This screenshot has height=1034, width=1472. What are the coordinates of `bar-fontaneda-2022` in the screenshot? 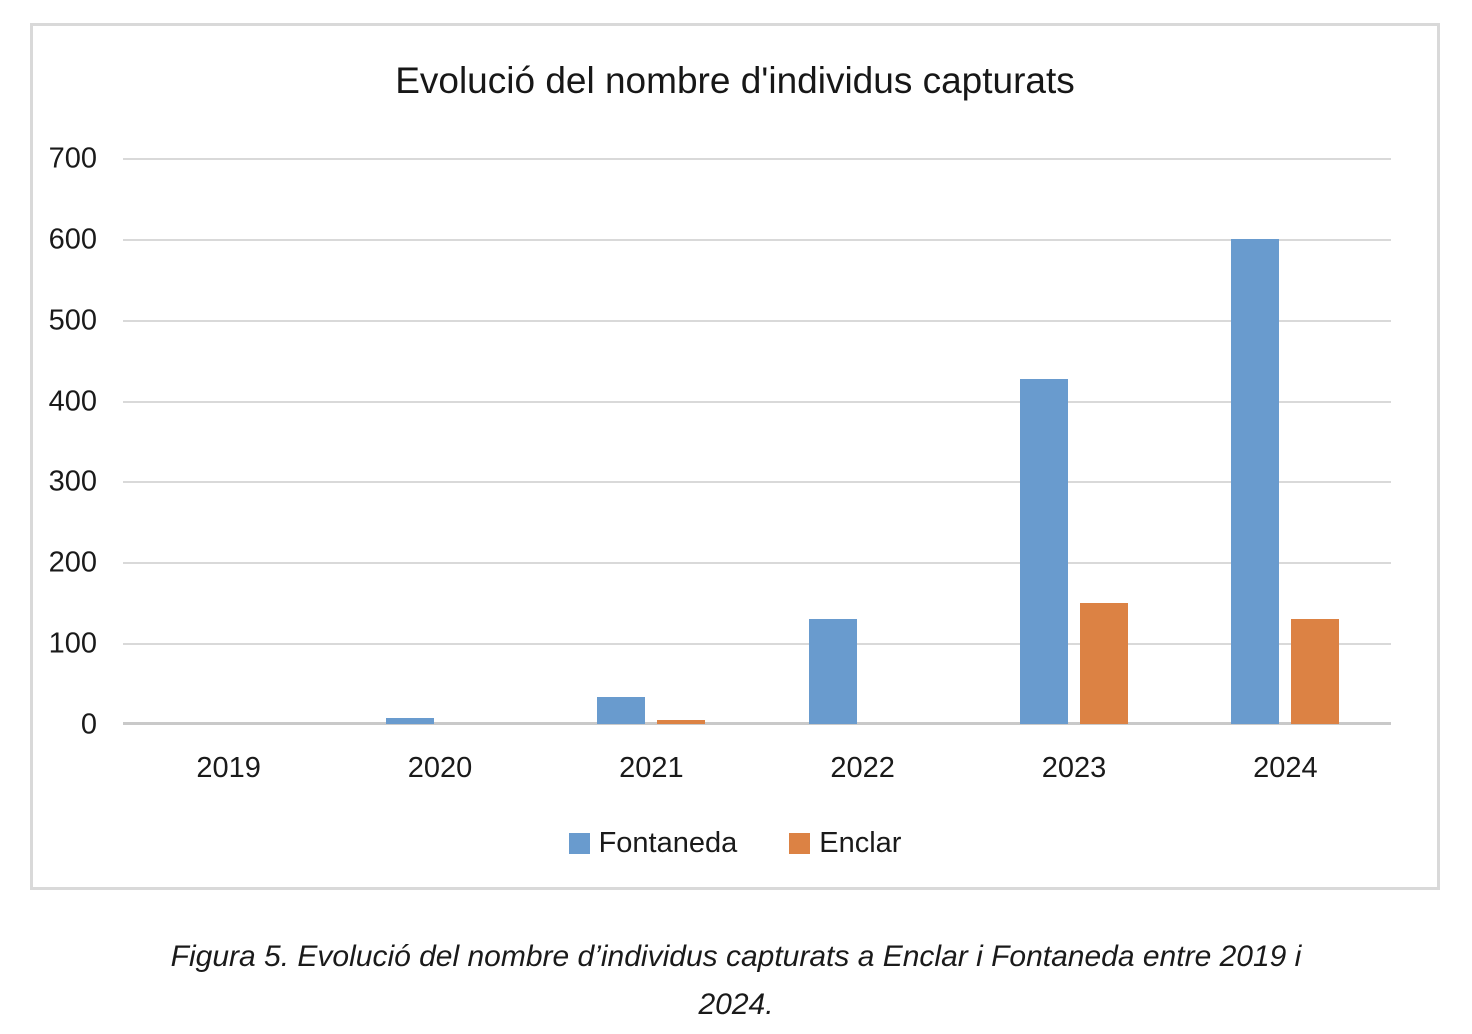 It's located at (832, 671).